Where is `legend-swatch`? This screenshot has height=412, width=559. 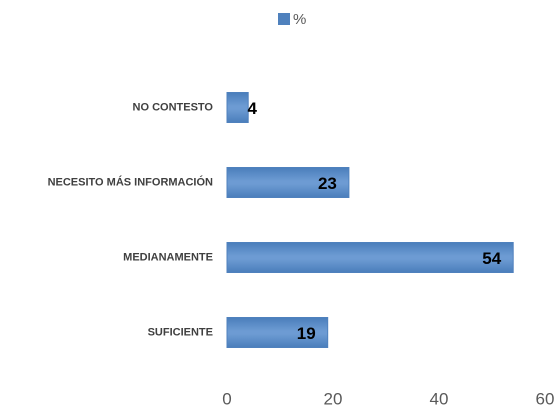 legend-swatch is located at coordinates (284, 19).